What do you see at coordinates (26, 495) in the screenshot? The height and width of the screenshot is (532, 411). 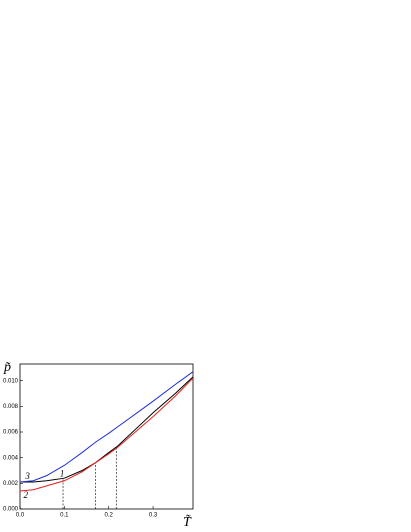 I see `series-label: 2` at bounding box center [26, 495].